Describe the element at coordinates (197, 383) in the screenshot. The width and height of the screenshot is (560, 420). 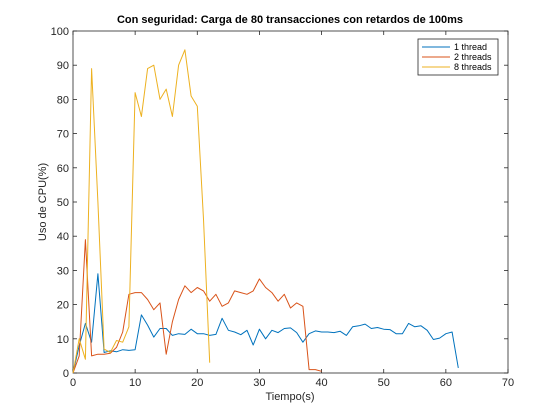
I see `x-tick-label: 20` at that location.